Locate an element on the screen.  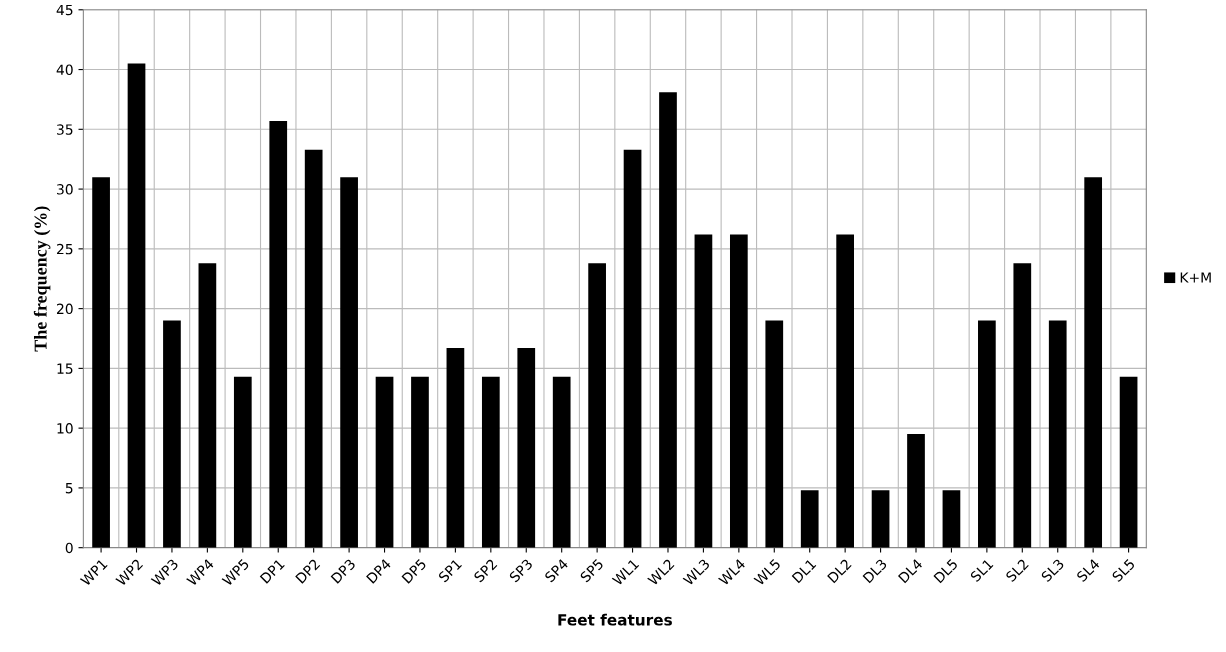
x-tick-label: SL2 is located at coordinates (1017, 570).